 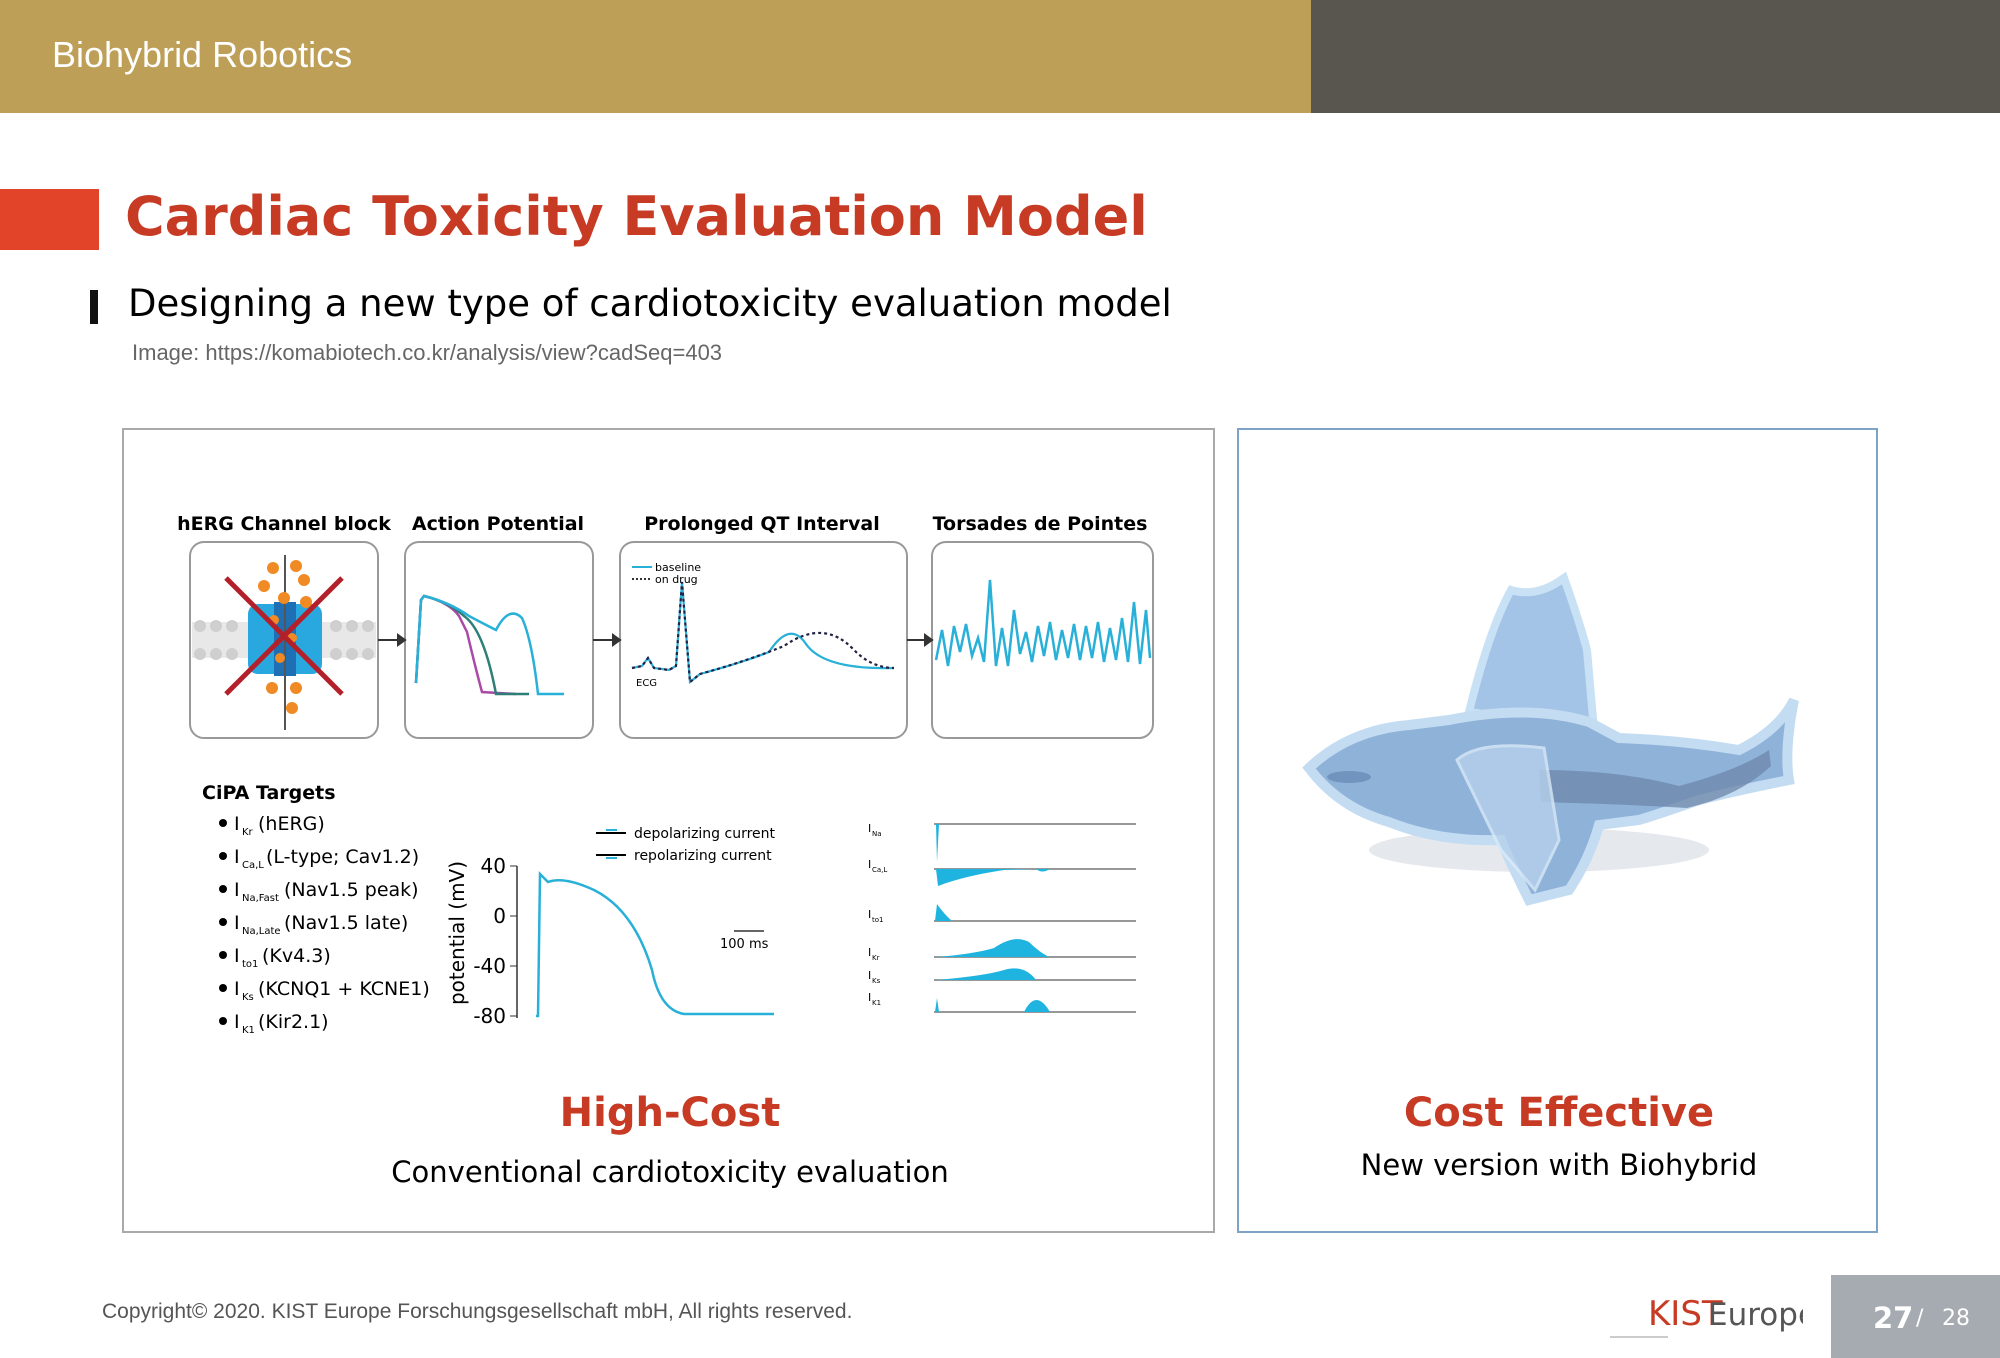 What do you see at coordinates (1685, 1314) in the screenshot?
I see `logo-mark: KIST` at bounding box center [1685, 1314].